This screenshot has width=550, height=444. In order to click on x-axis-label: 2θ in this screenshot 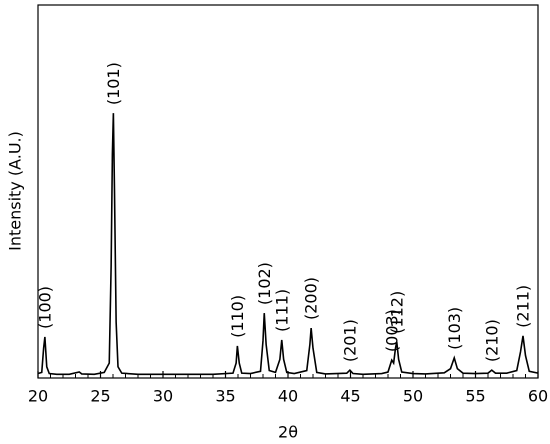, I will do `click(288, 432)`.